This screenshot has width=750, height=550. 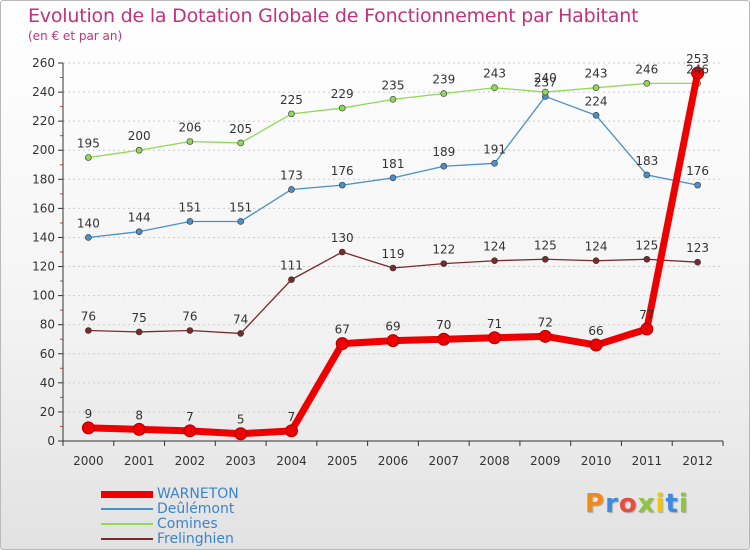 I want to click on legend-label: Frelinghien, so click(x=195, y=539).